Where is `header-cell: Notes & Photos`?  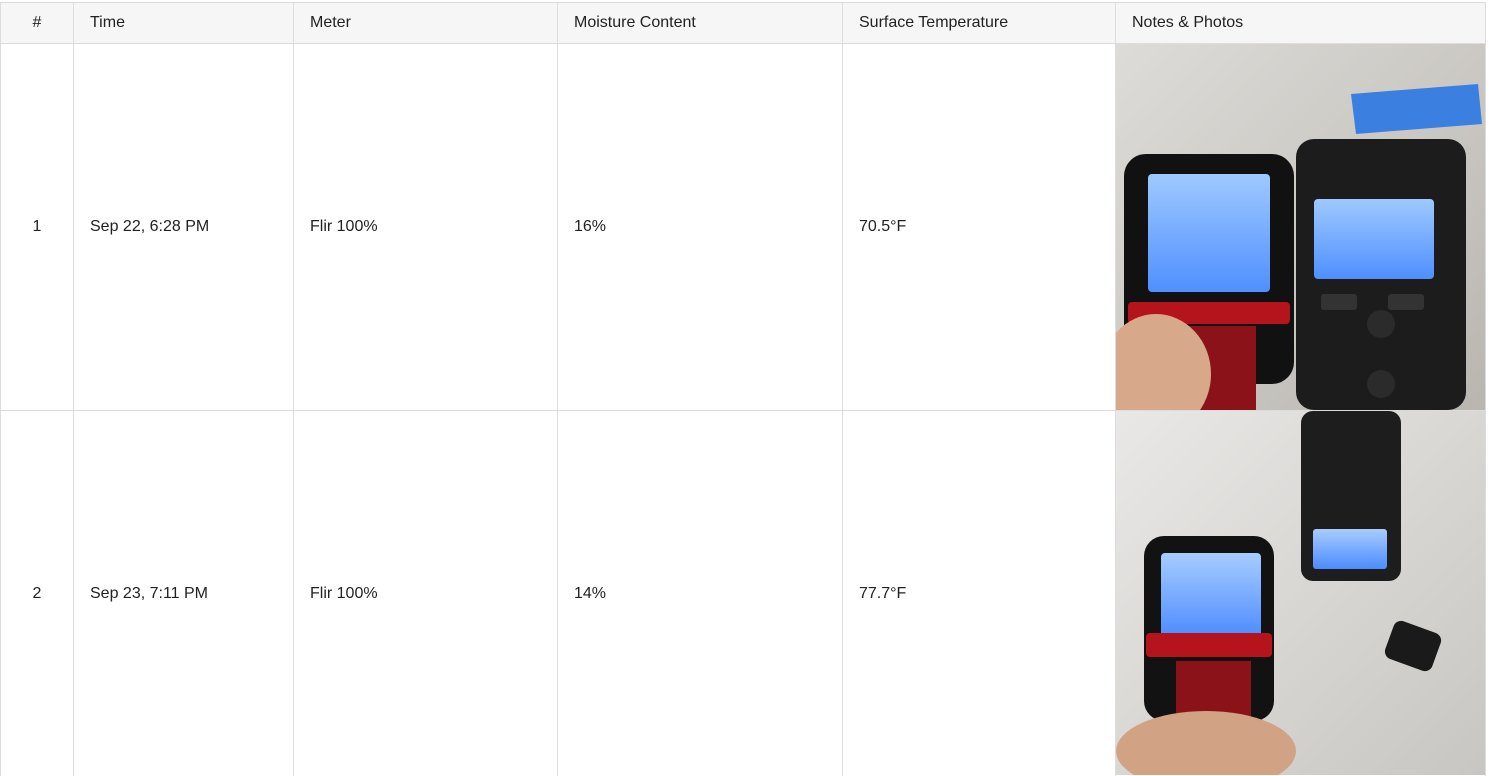
header-cell: Notes & Photos is located at coordinates (1300, 23).